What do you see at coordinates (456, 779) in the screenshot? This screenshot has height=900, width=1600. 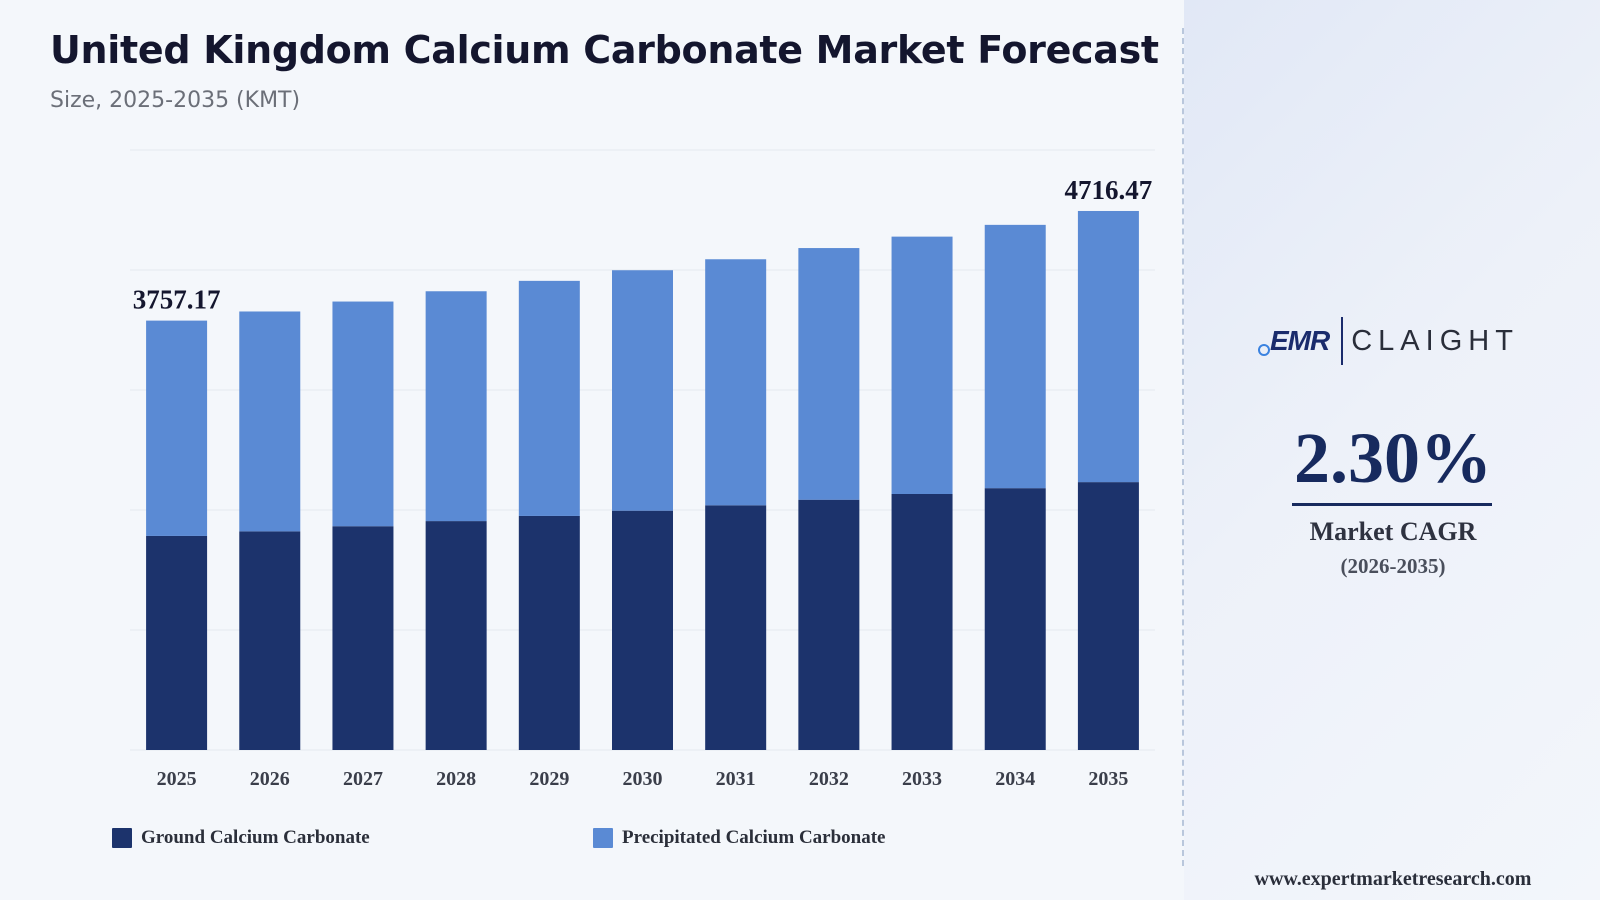 I see `x-tick-label: 2028` at bounding box center [456, 779].